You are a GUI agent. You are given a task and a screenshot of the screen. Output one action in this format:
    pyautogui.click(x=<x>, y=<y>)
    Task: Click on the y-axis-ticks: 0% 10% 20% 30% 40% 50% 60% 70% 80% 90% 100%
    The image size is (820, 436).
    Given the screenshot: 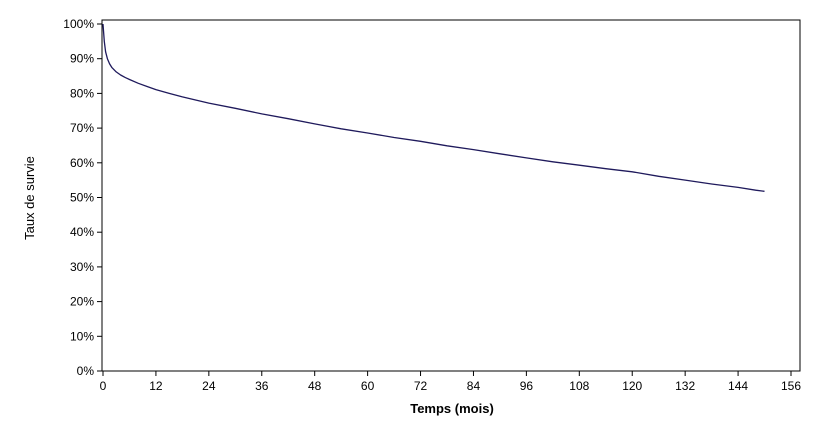 What is the action you would take?
    pyautogui.click(x=82, y=197)
    